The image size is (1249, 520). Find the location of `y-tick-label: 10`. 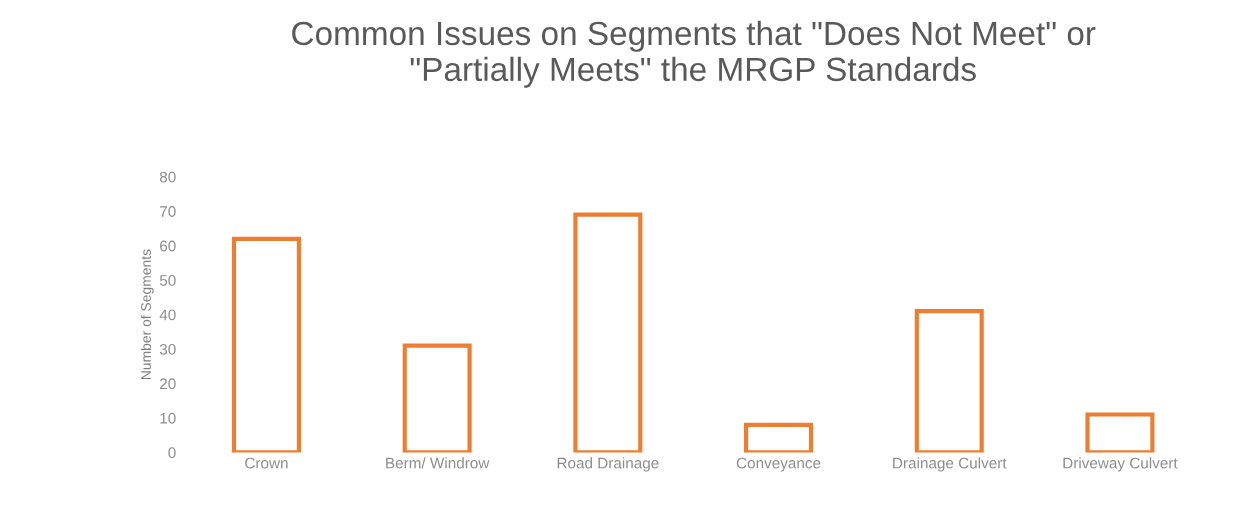

y-tick-label: 10 is located at coordinates (168, 418).